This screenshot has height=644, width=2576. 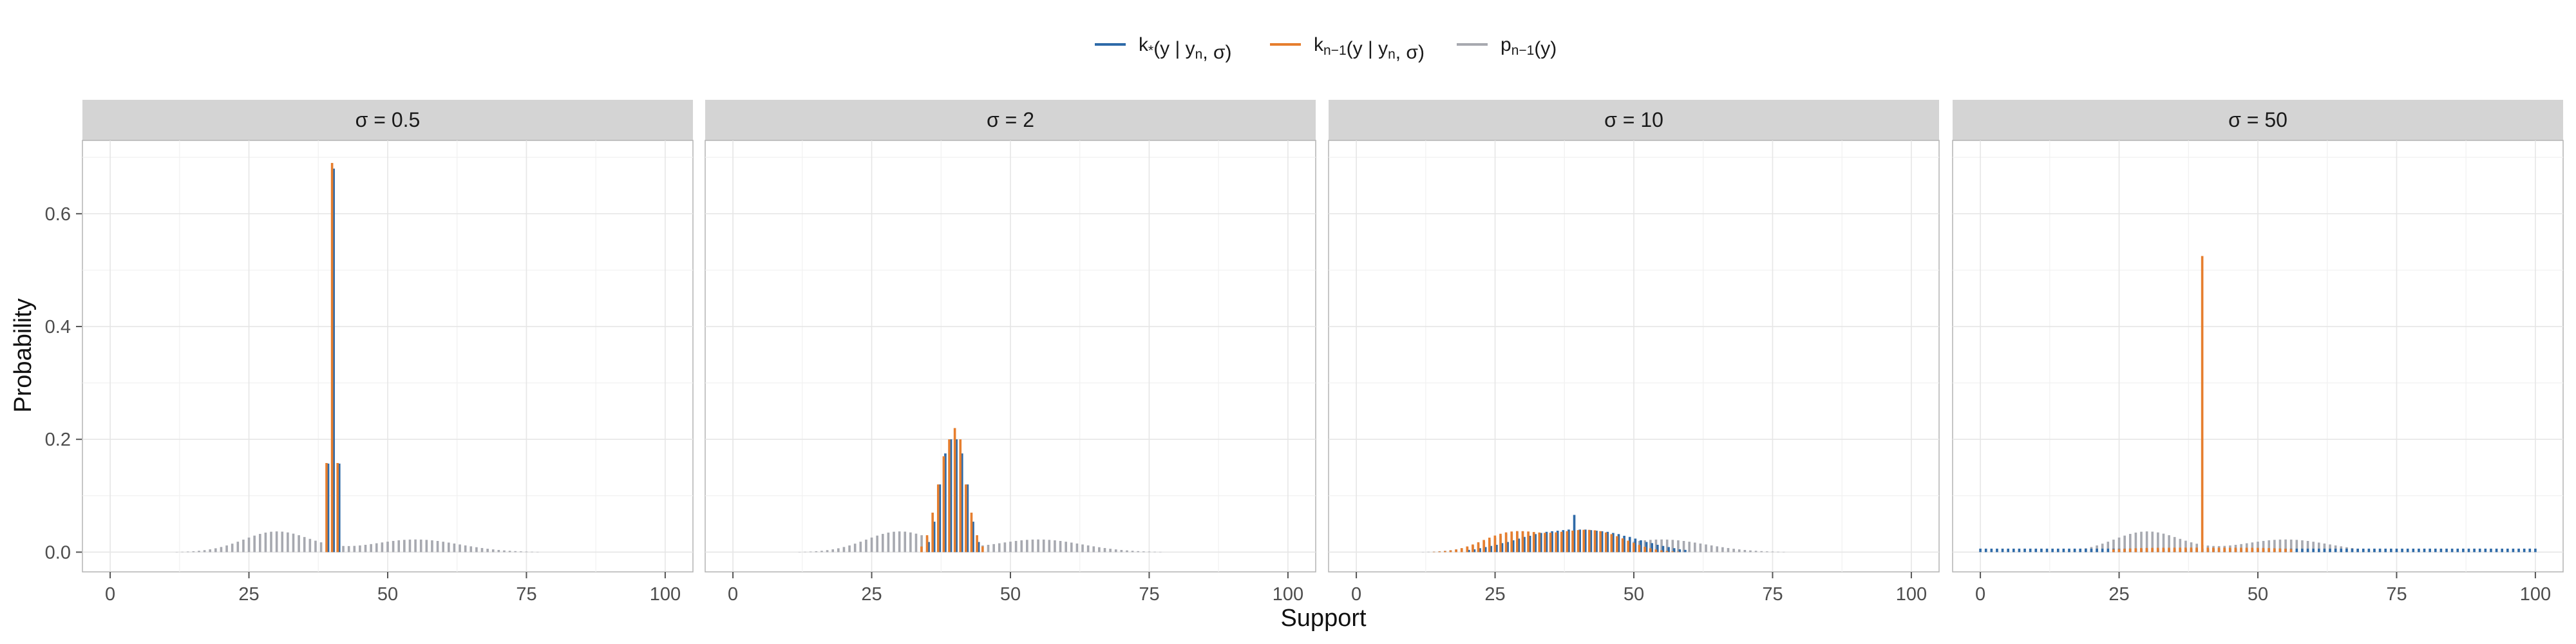 What do you see at coordinates (2258, 594) in the screenshot?
I see `x-tick-label: 50` at bounding box center [2258, 594].